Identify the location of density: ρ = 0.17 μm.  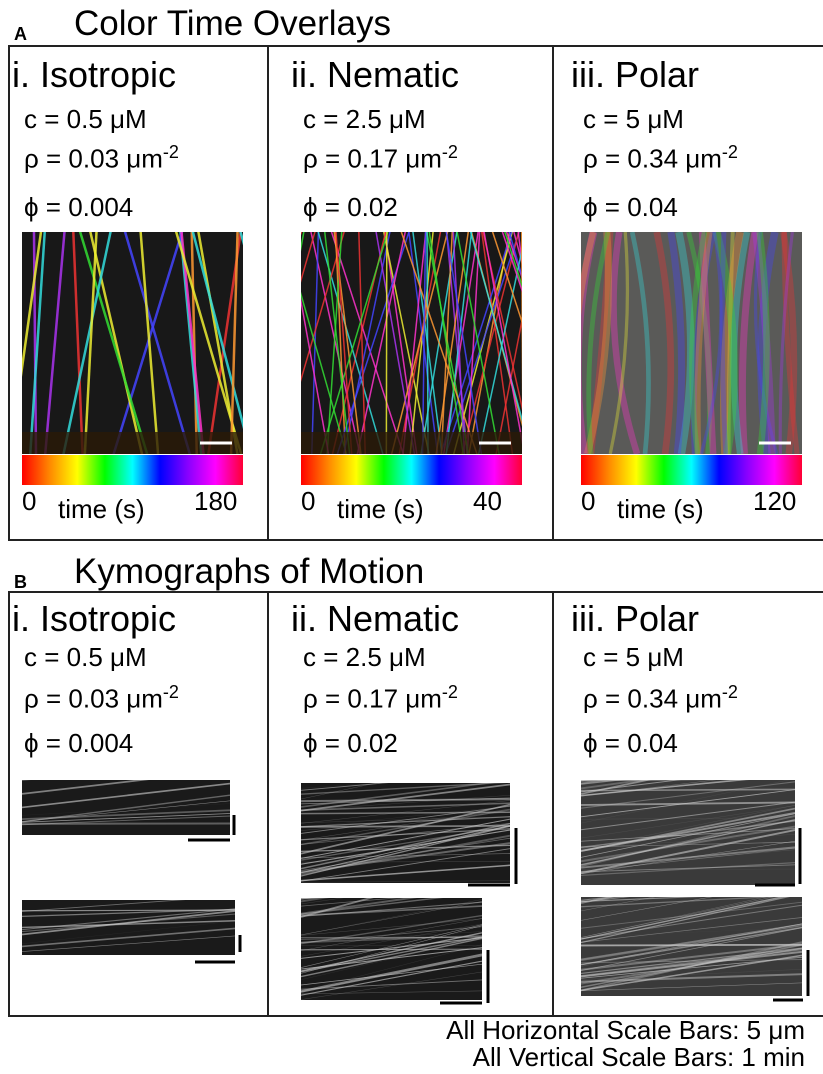
(372, 158).